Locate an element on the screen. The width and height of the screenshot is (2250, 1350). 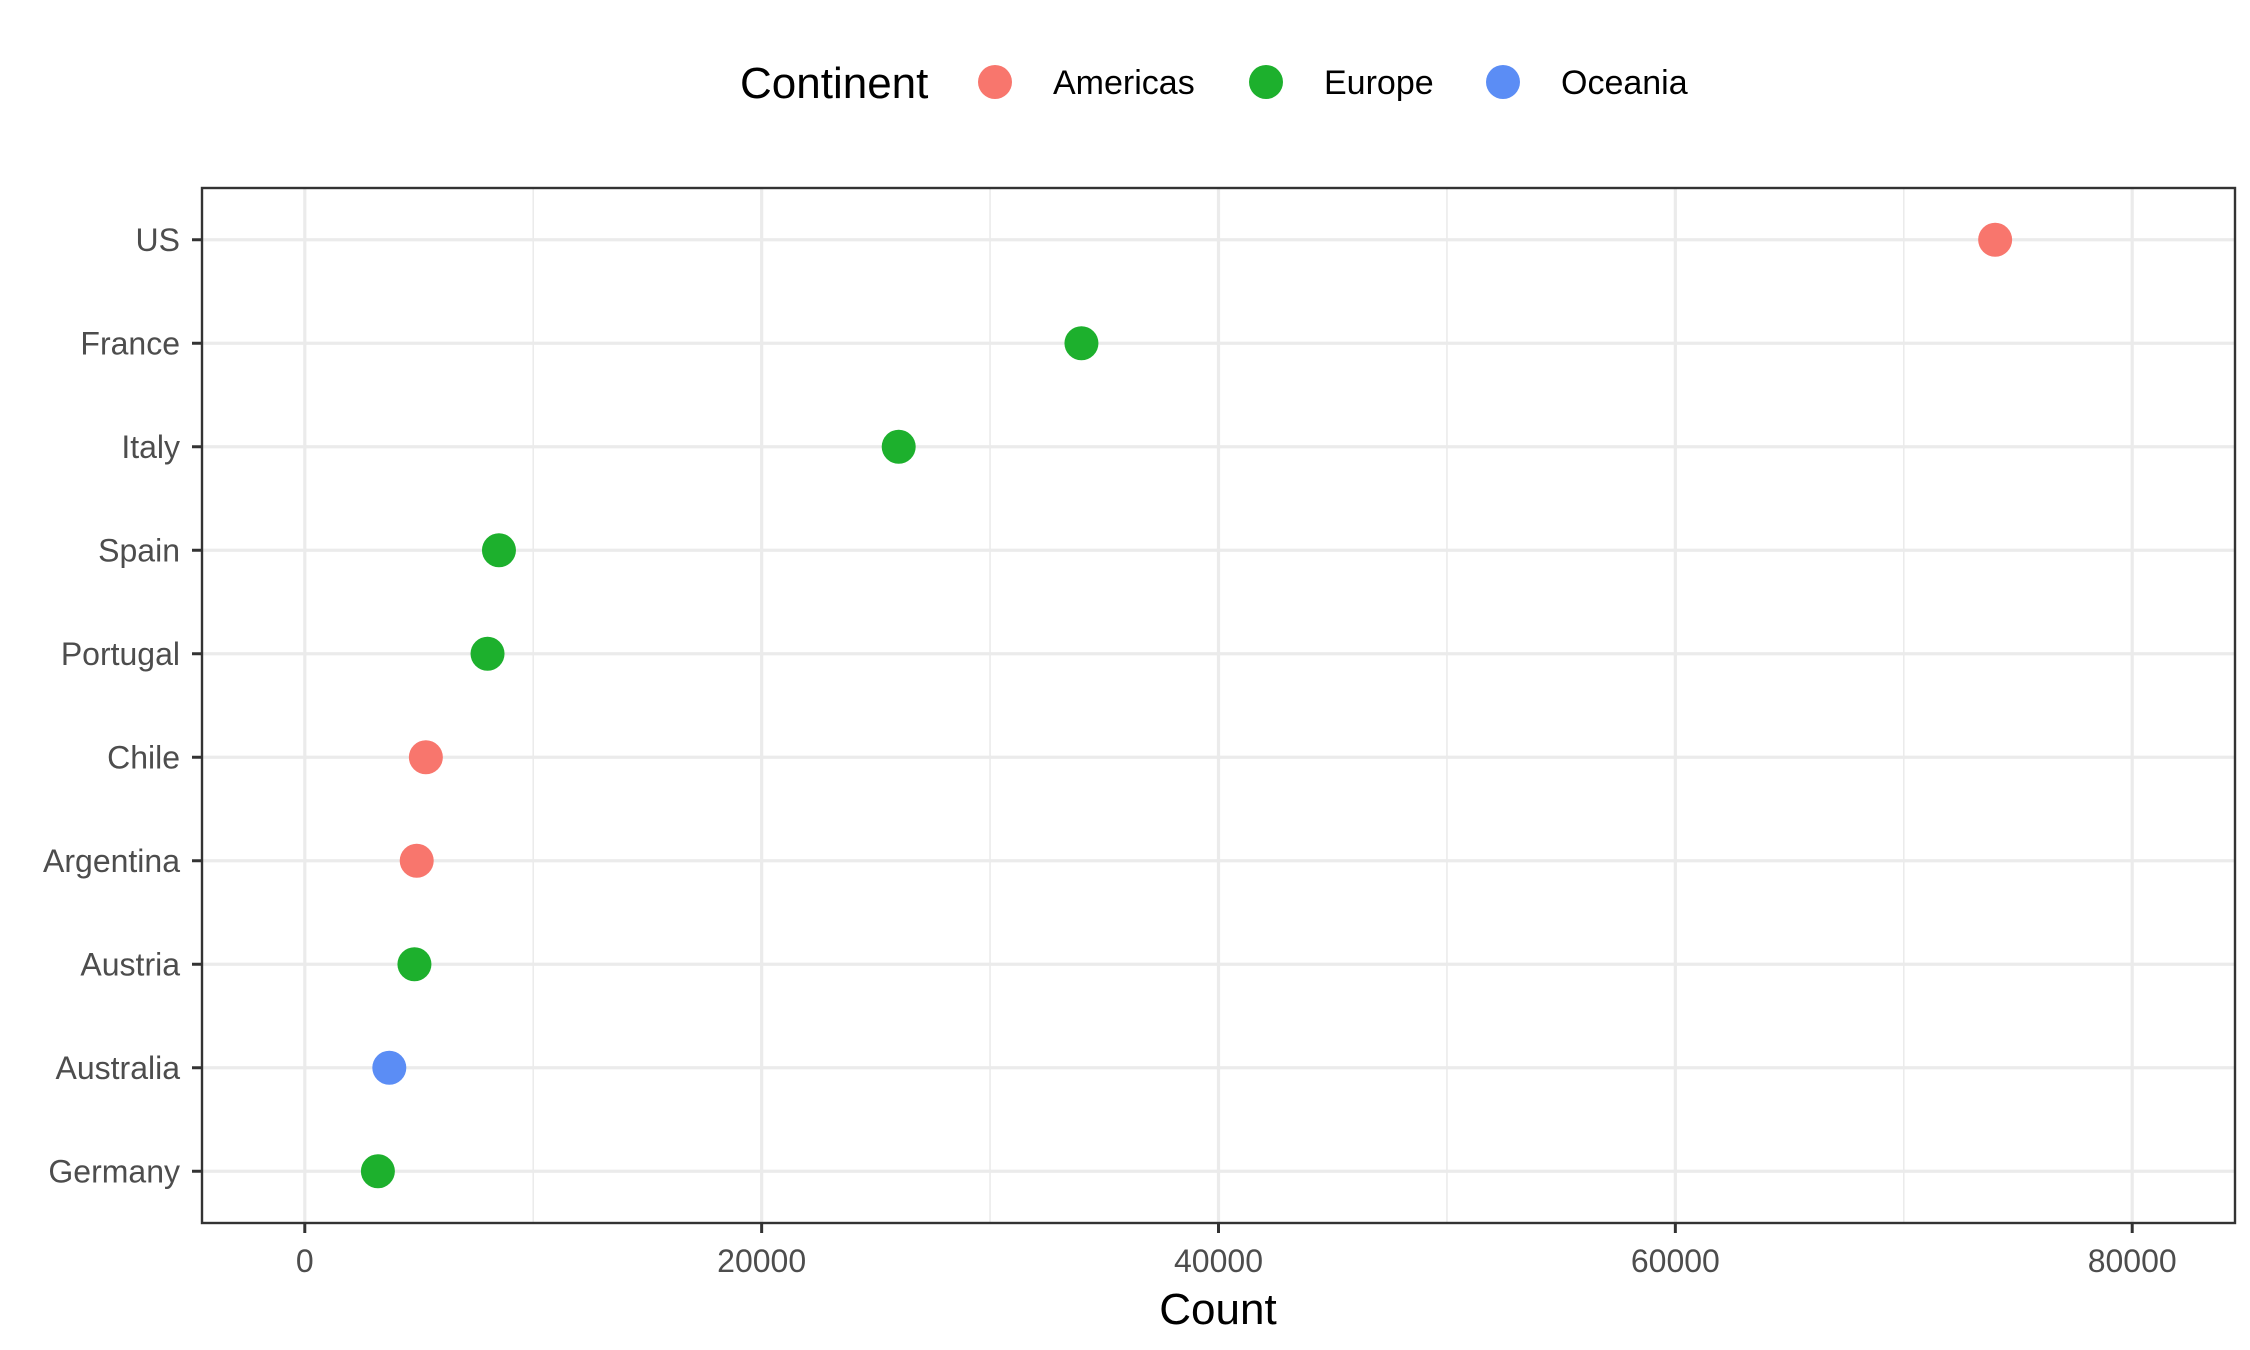
y-tick-label: France is located at coordinates (130, 343).